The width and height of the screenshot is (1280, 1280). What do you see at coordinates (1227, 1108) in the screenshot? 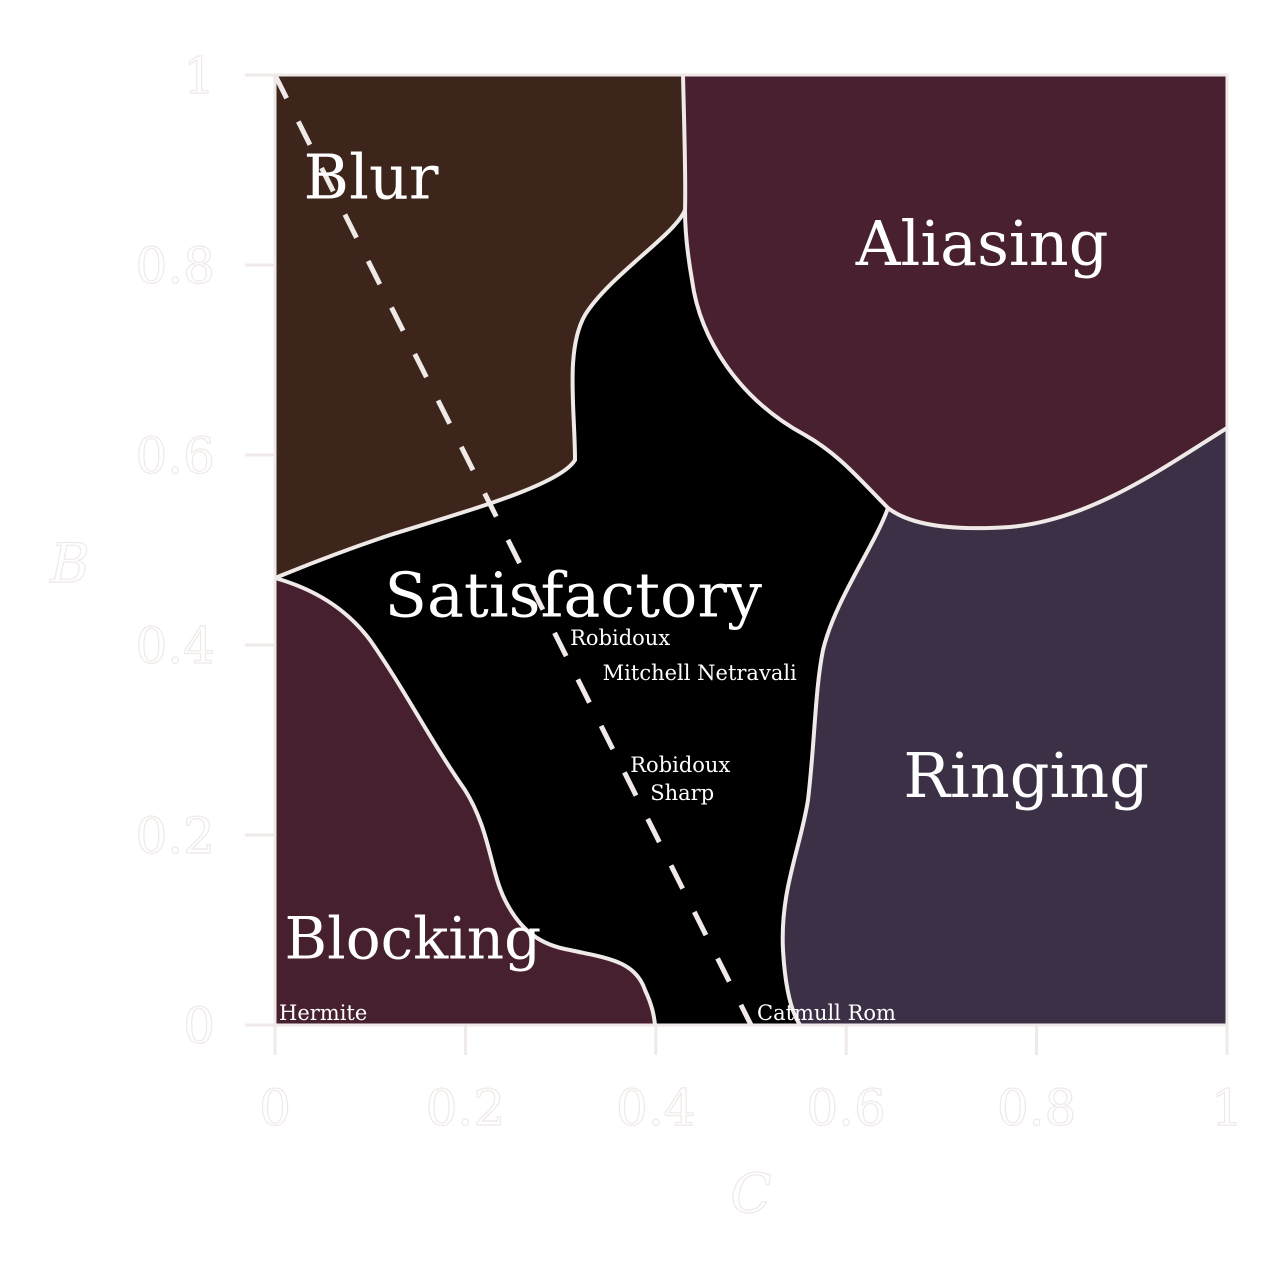
I see `x-tick-label: 1` at bounding box center [1227, 1108].